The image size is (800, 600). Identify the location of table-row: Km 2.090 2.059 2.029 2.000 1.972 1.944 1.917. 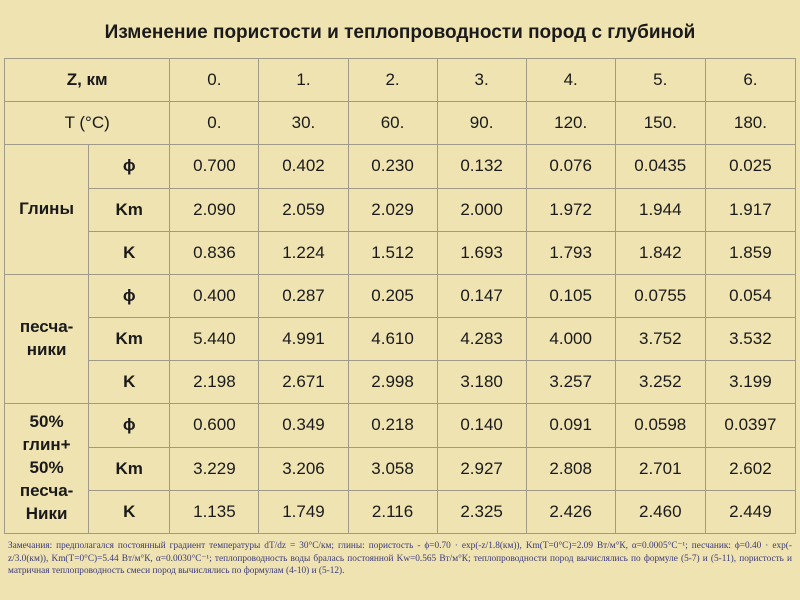
(401, 209).